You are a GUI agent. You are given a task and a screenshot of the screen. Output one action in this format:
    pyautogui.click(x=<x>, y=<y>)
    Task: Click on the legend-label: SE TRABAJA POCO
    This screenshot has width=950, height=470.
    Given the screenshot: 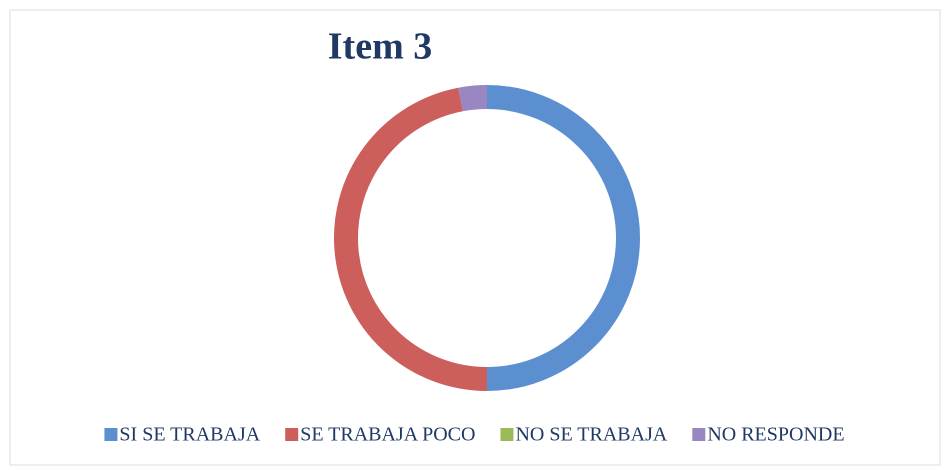 What is the action you would take?
    pyautogui.click(x=387, y=435)
    